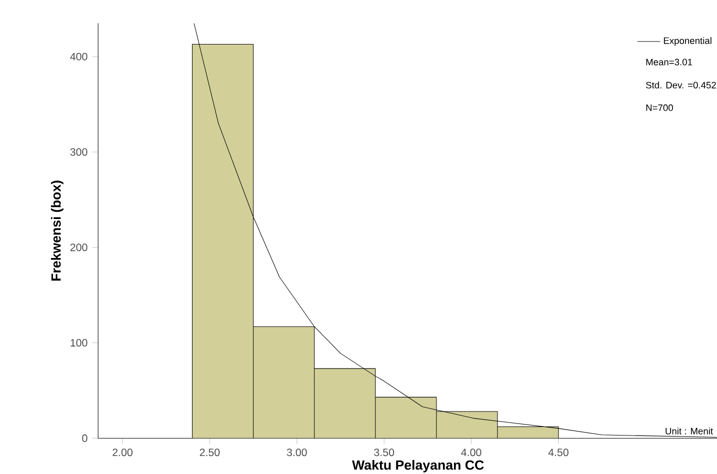 The image size is (717, 474). Describe the element at coordinates (418, 466) in the screenshot. I see `x-axis-title: Waktu Pelayanan CC` at that location.